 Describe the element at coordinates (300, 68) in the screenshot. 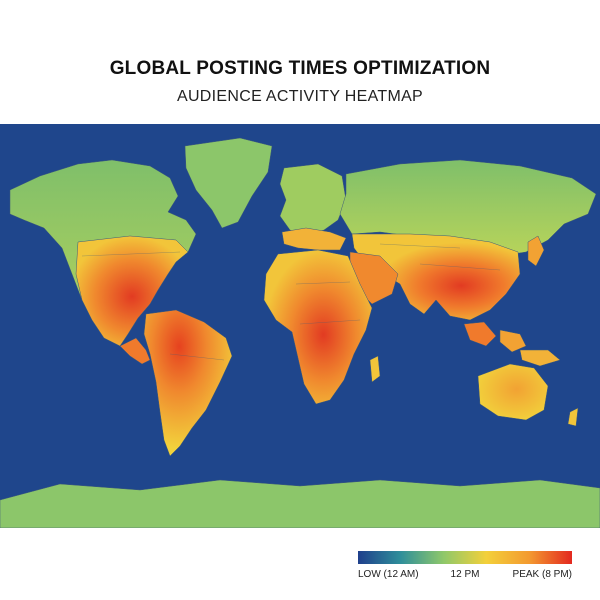

I see `page-title: GLOBAL POSTING TIMES OPTIMIZATION` at that location.